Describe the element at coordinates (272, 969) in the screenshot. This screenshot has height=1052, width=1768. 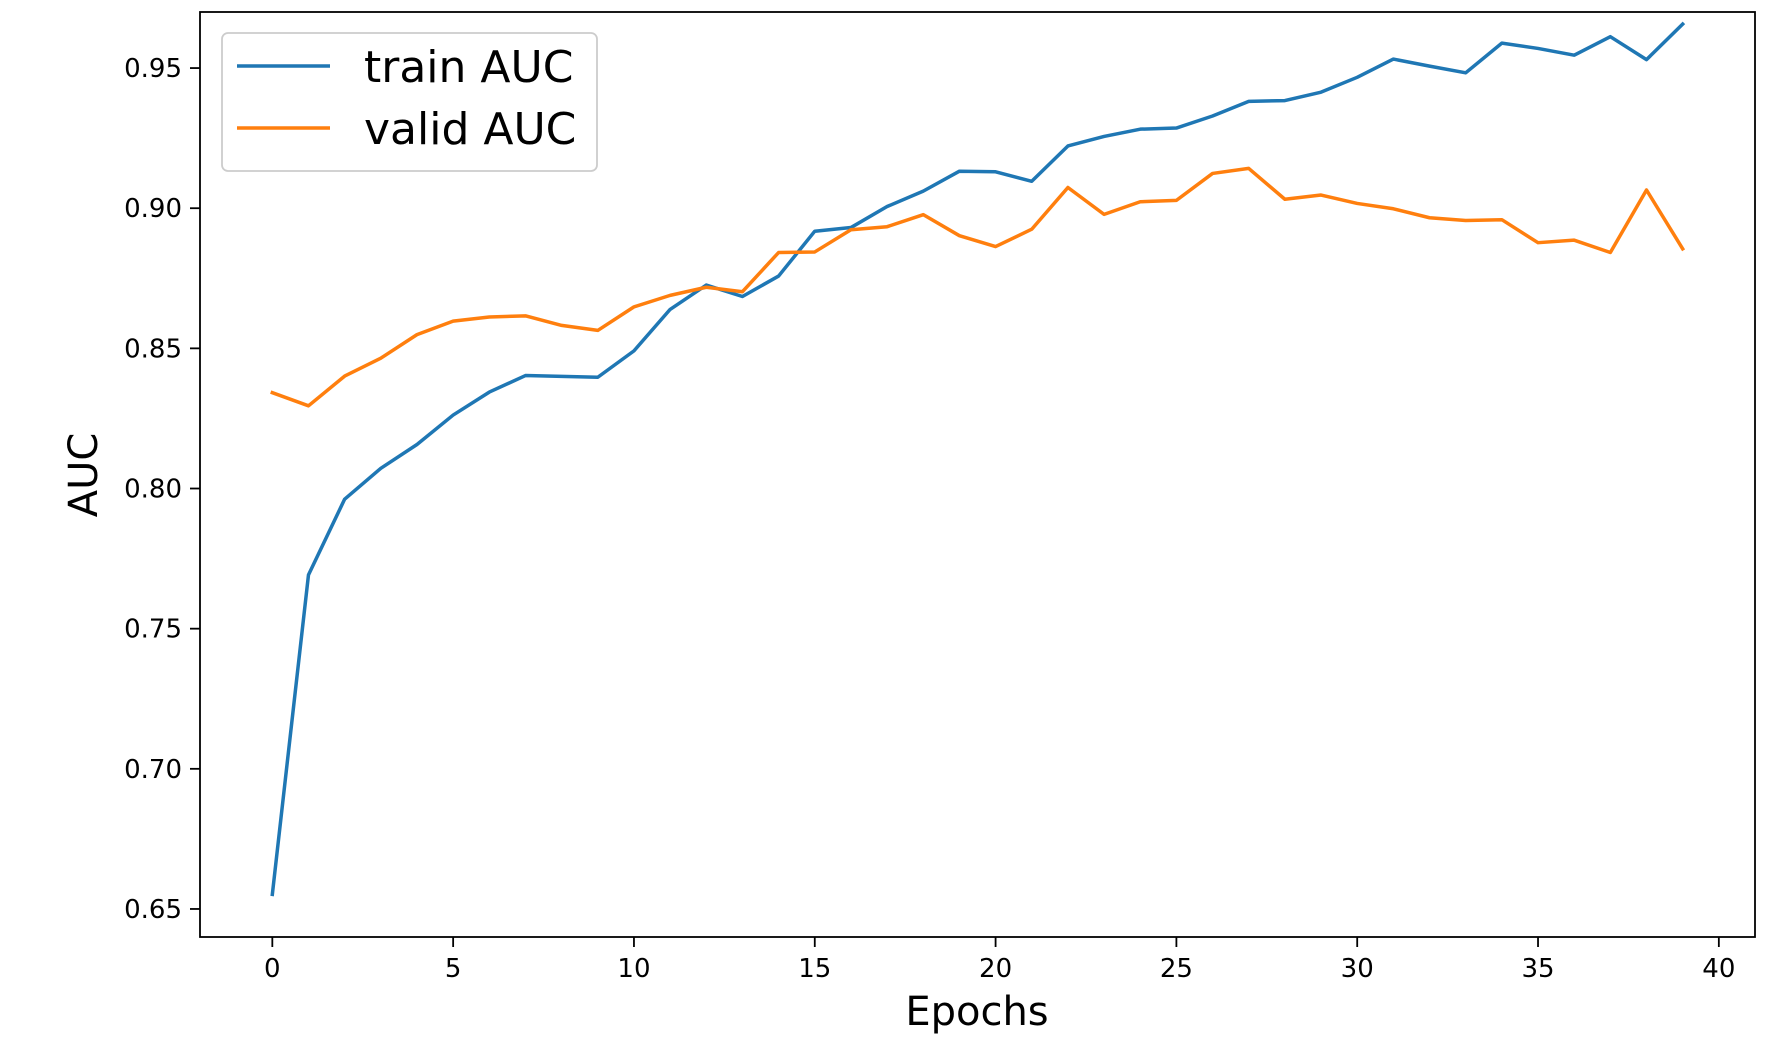
I see `x-tick-label: 0` at that location.